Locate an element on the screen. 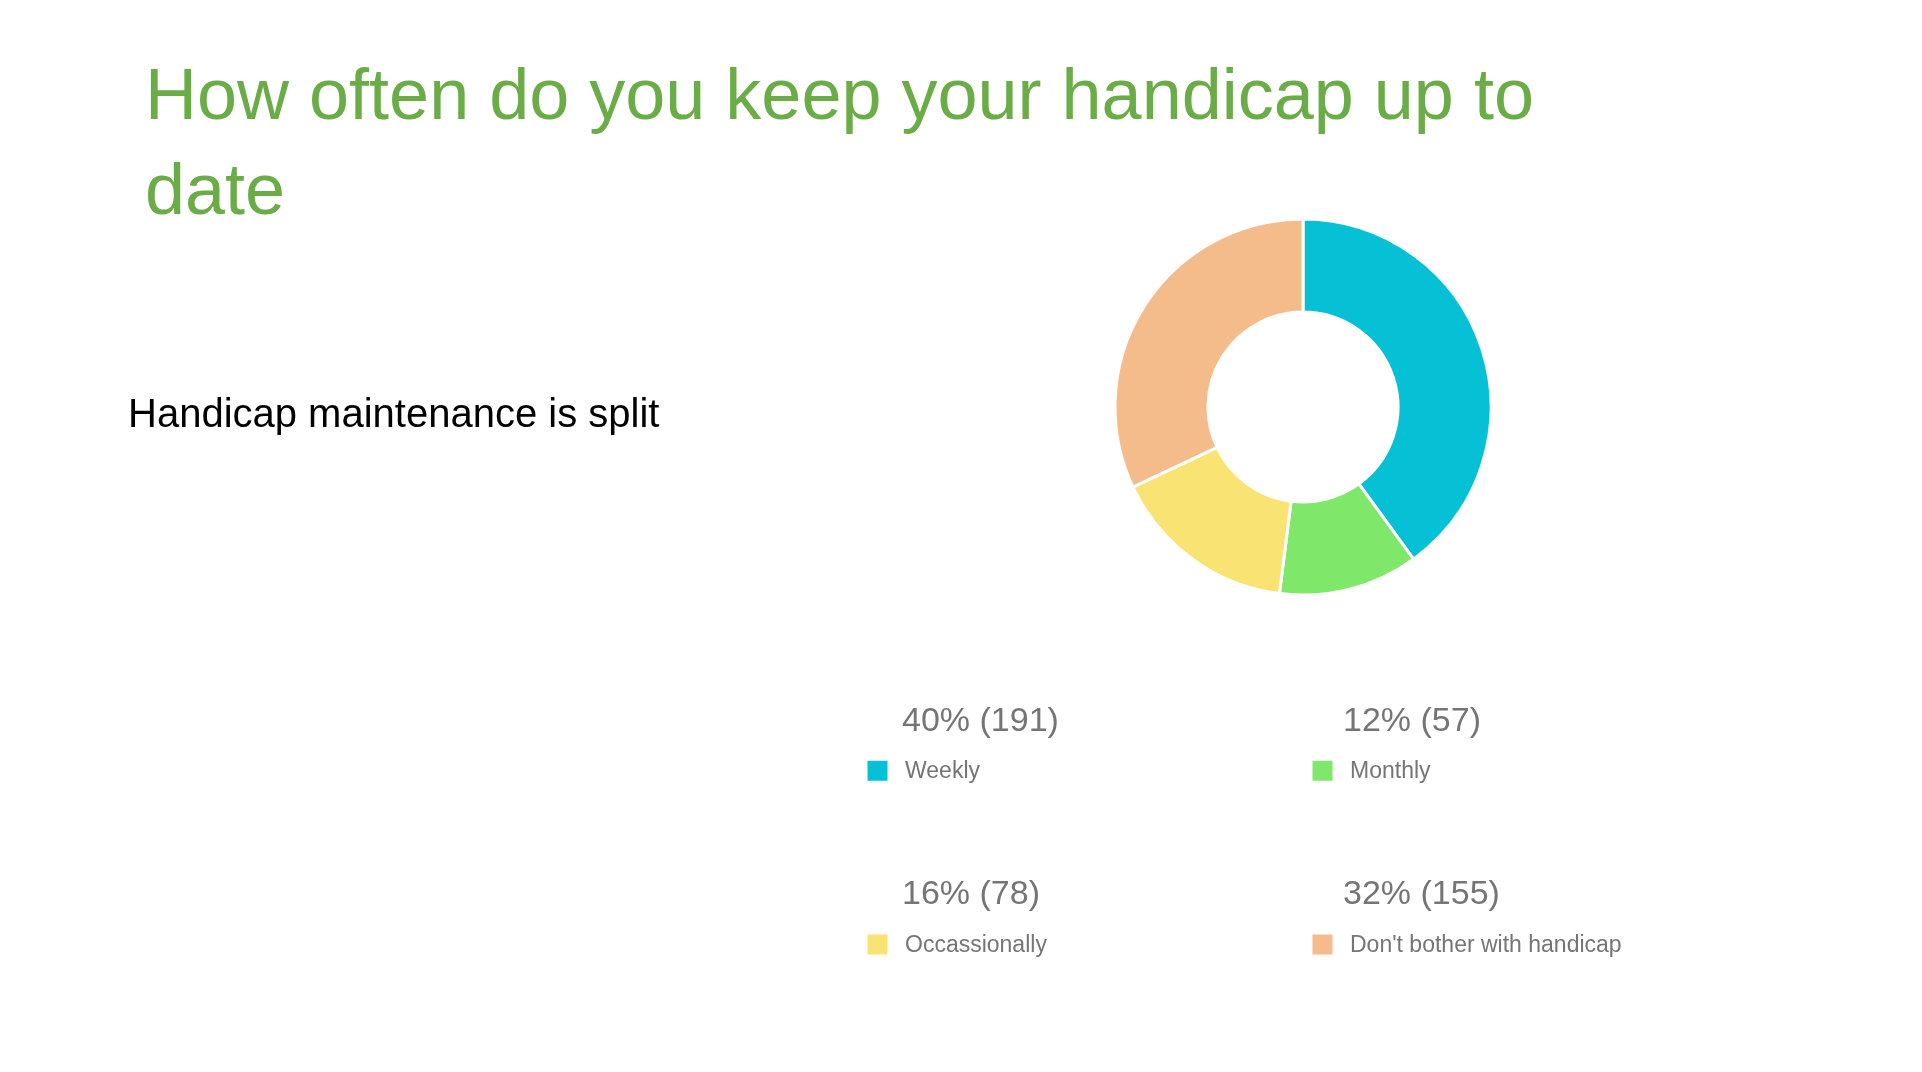 This screenshot has width=1922, height=1072. text: Handicap maintenance is split is located at coordinates (394, 413).